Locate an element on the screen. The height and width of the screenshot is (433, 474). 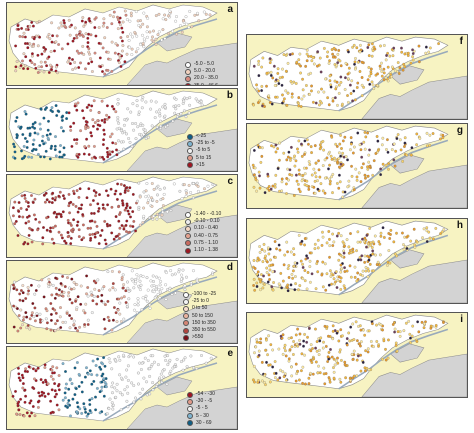
legend-entry: -5 - 5 is located at coordinates (201, 408).